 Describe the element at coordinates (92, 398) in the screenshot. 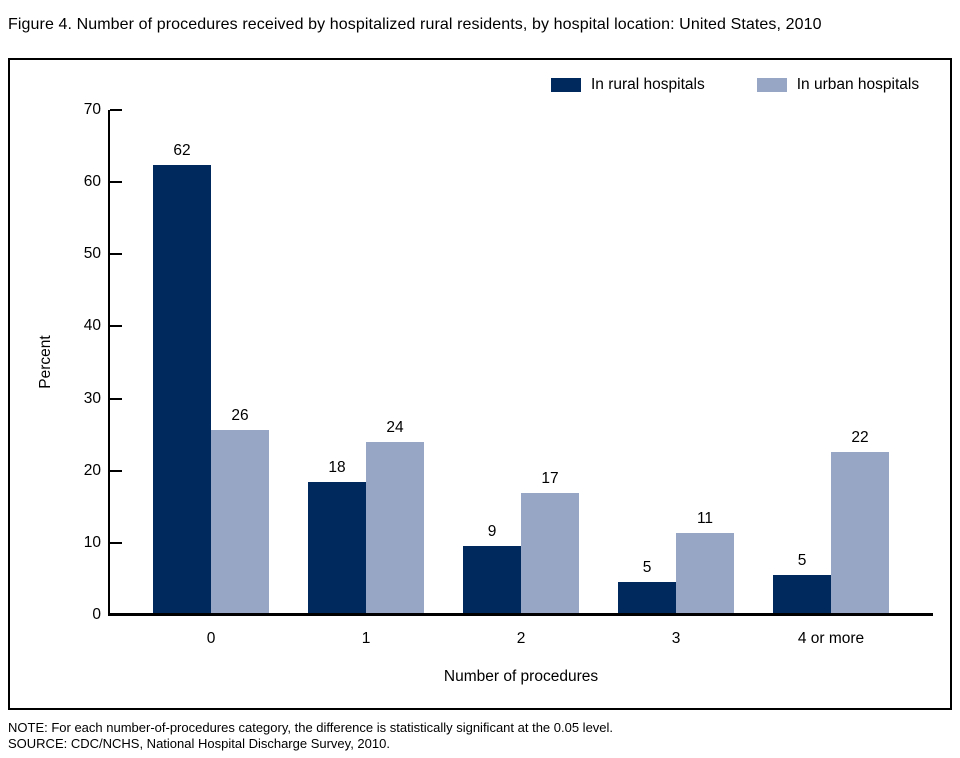

I see `y-tick-label-30: 30` at that location.